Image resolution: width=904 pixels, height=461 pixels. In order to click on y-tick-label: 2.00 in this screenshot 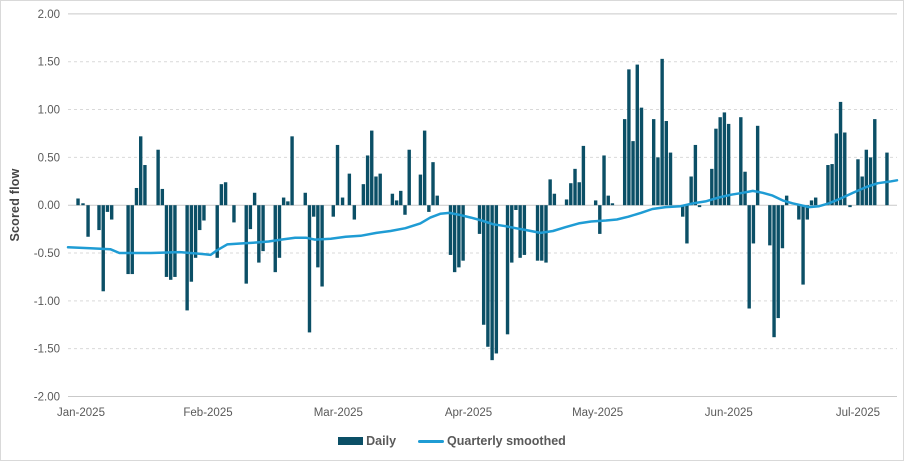, I will do `click(49, 15)`.